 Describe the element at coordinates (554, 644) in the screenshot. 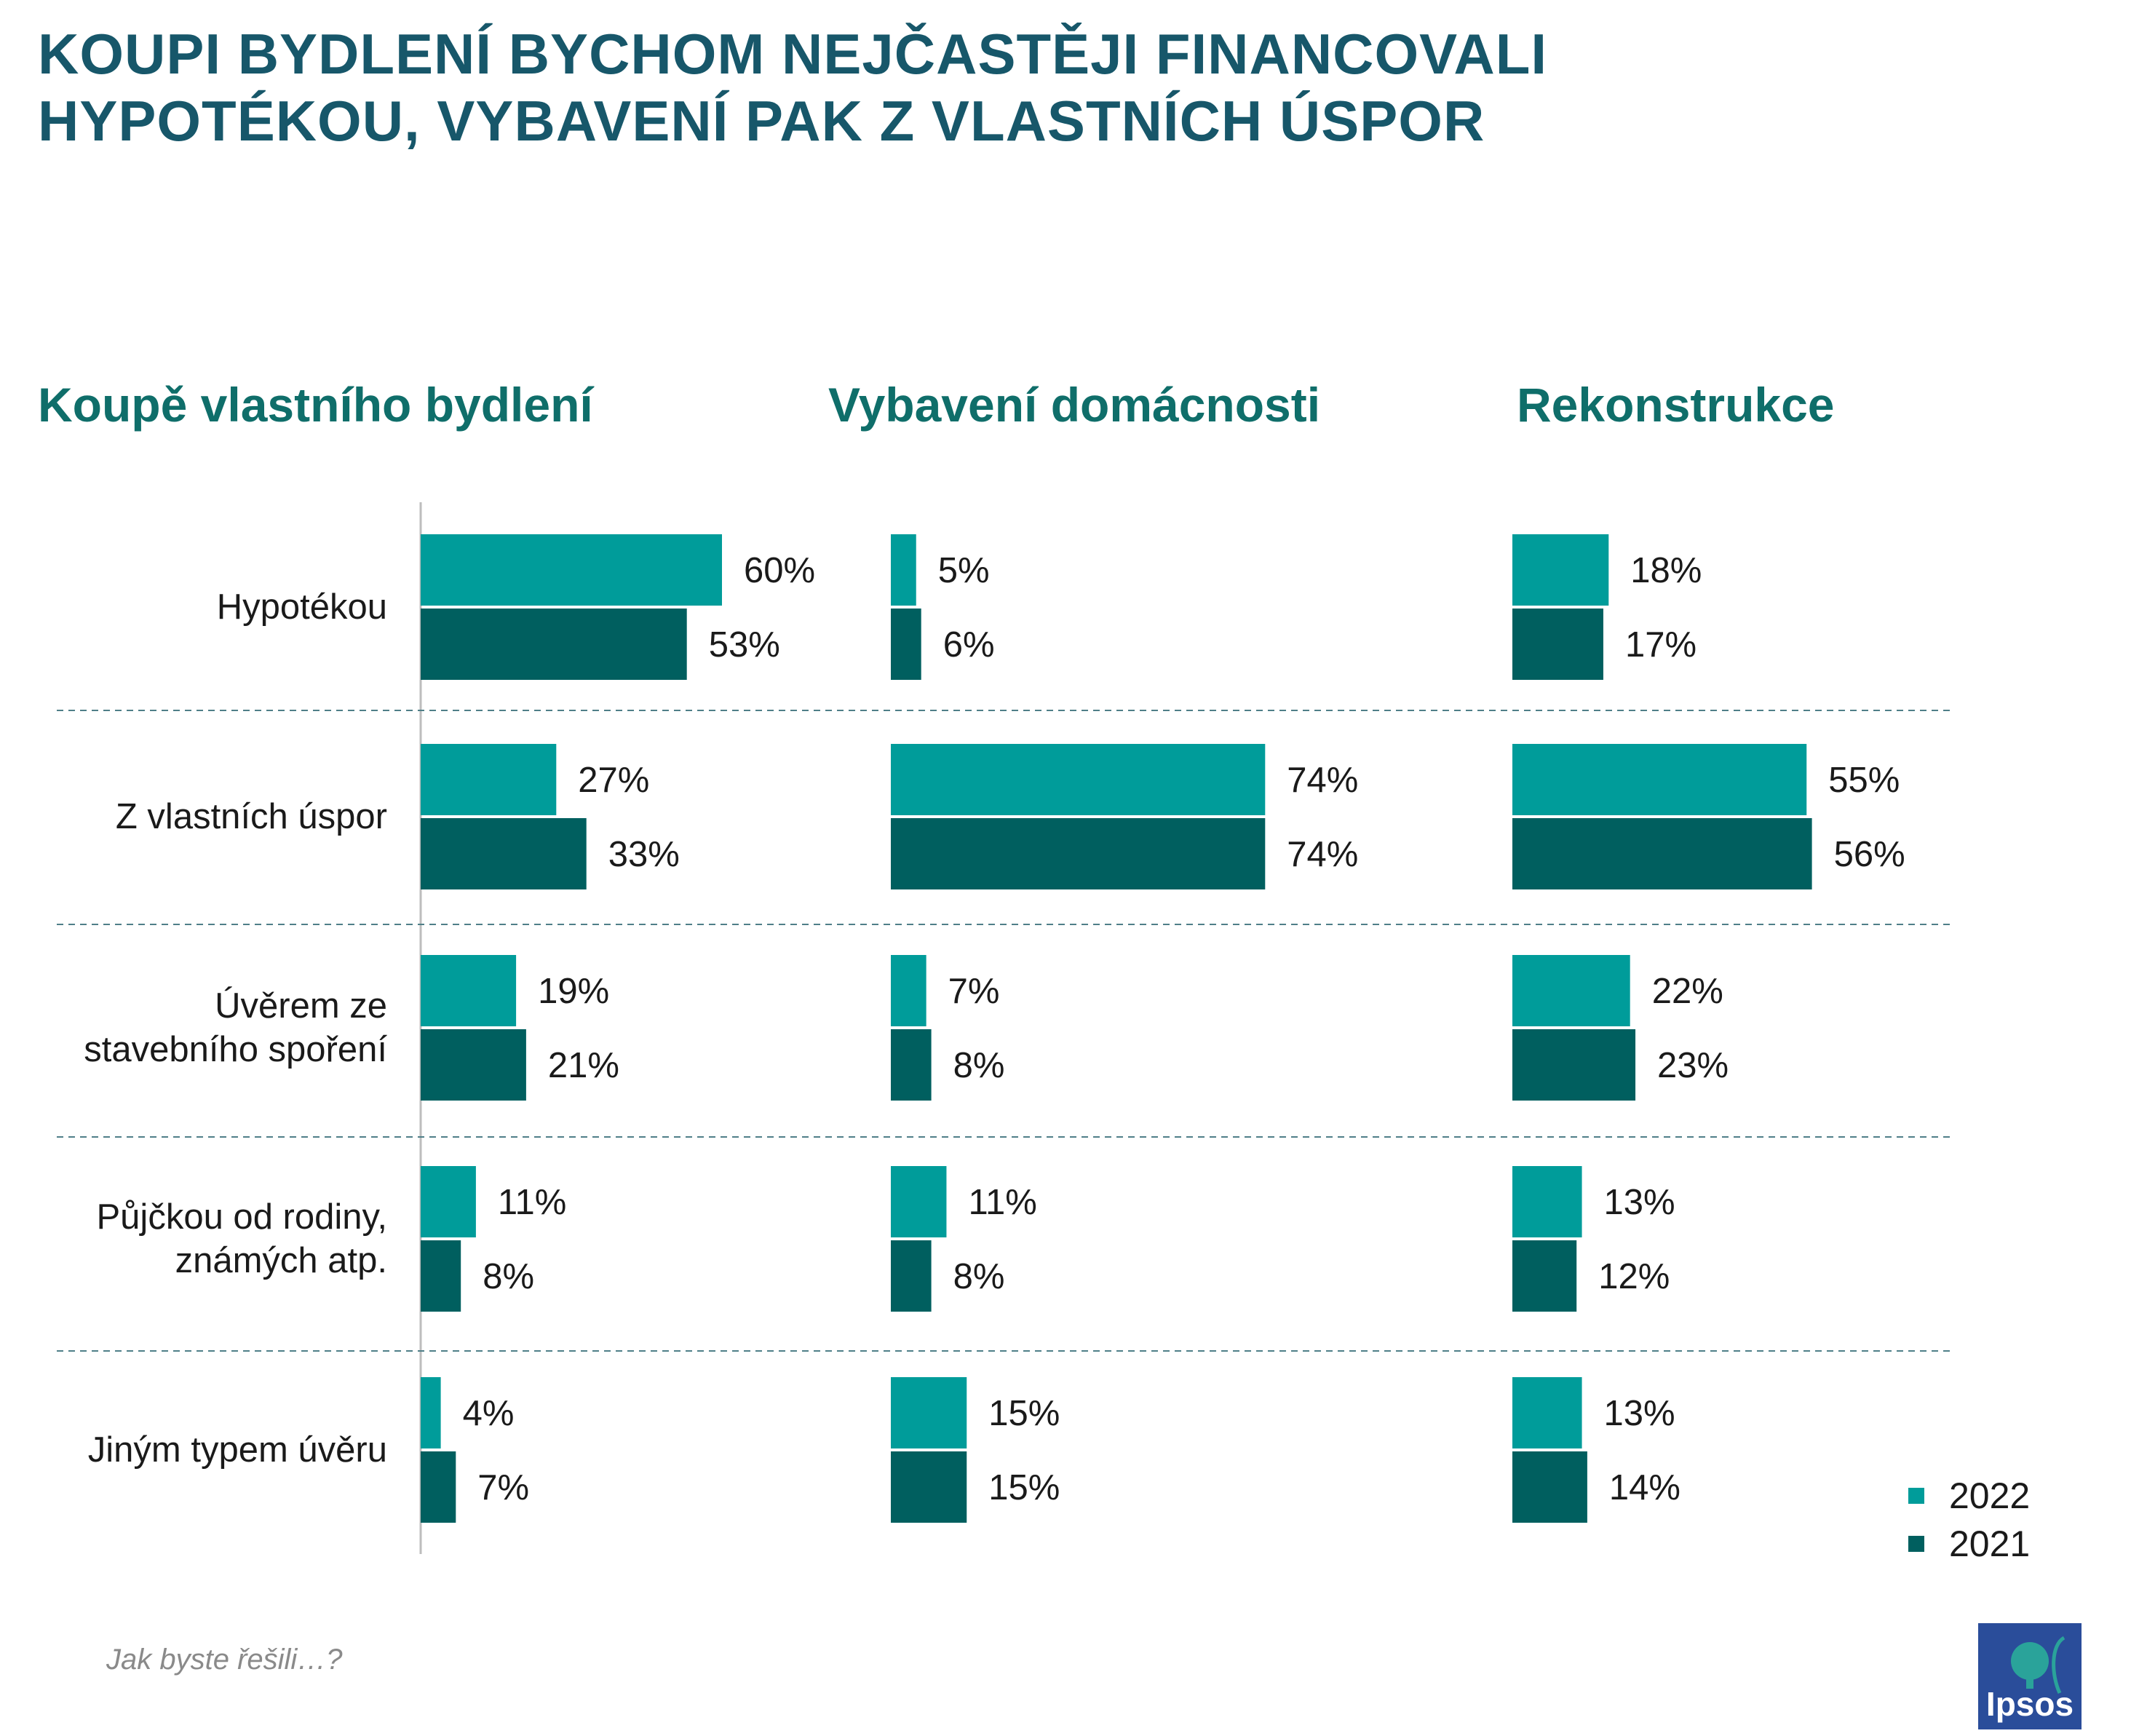

I see `bar-p1-c1-2021` at that location.